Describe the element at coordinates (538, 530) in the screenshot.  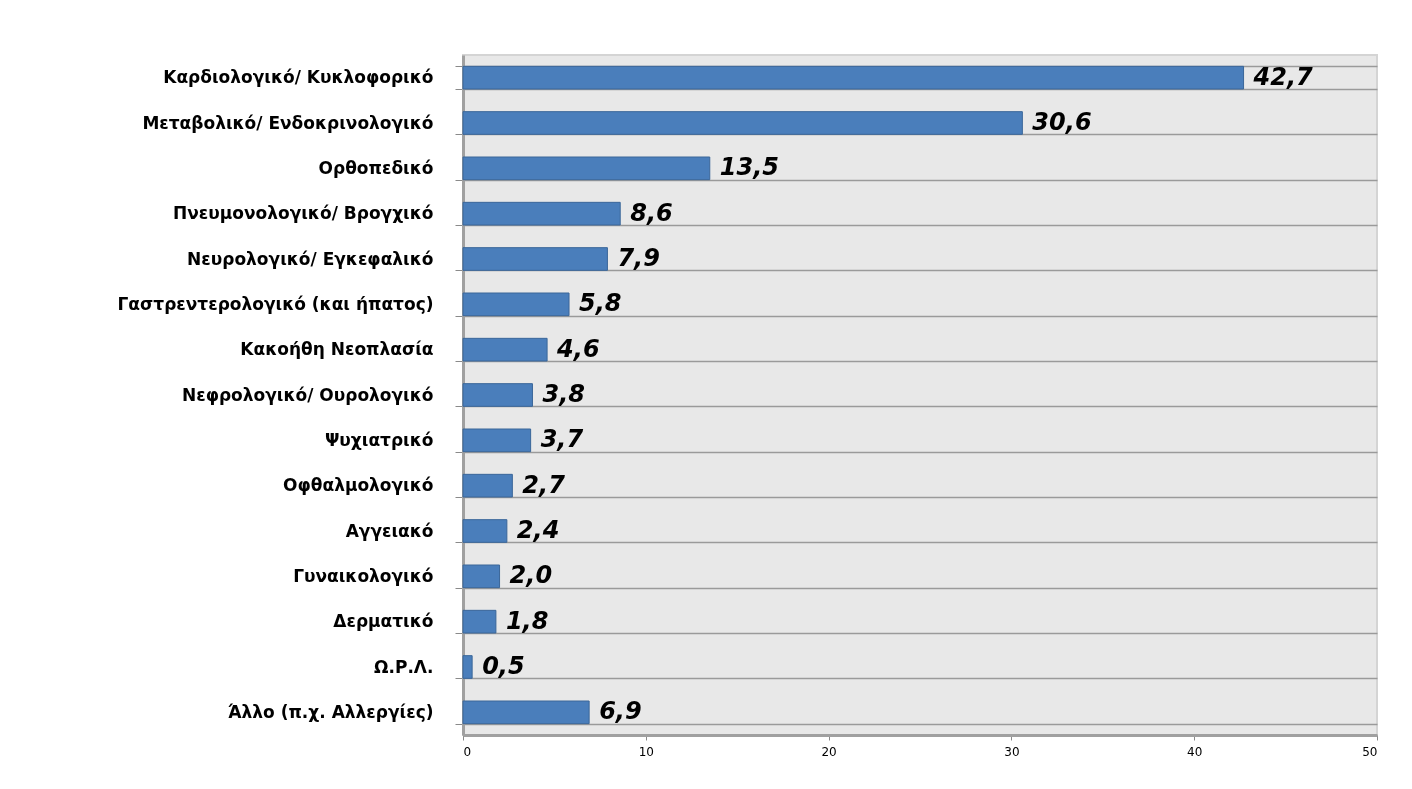
I see `data-label: 2,4` at that location.